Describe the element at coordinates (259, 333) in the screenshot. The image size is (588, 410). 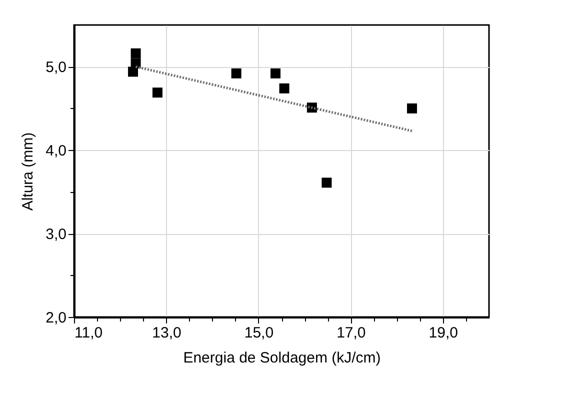
I see `x-tick-label: 15,0` at that location.